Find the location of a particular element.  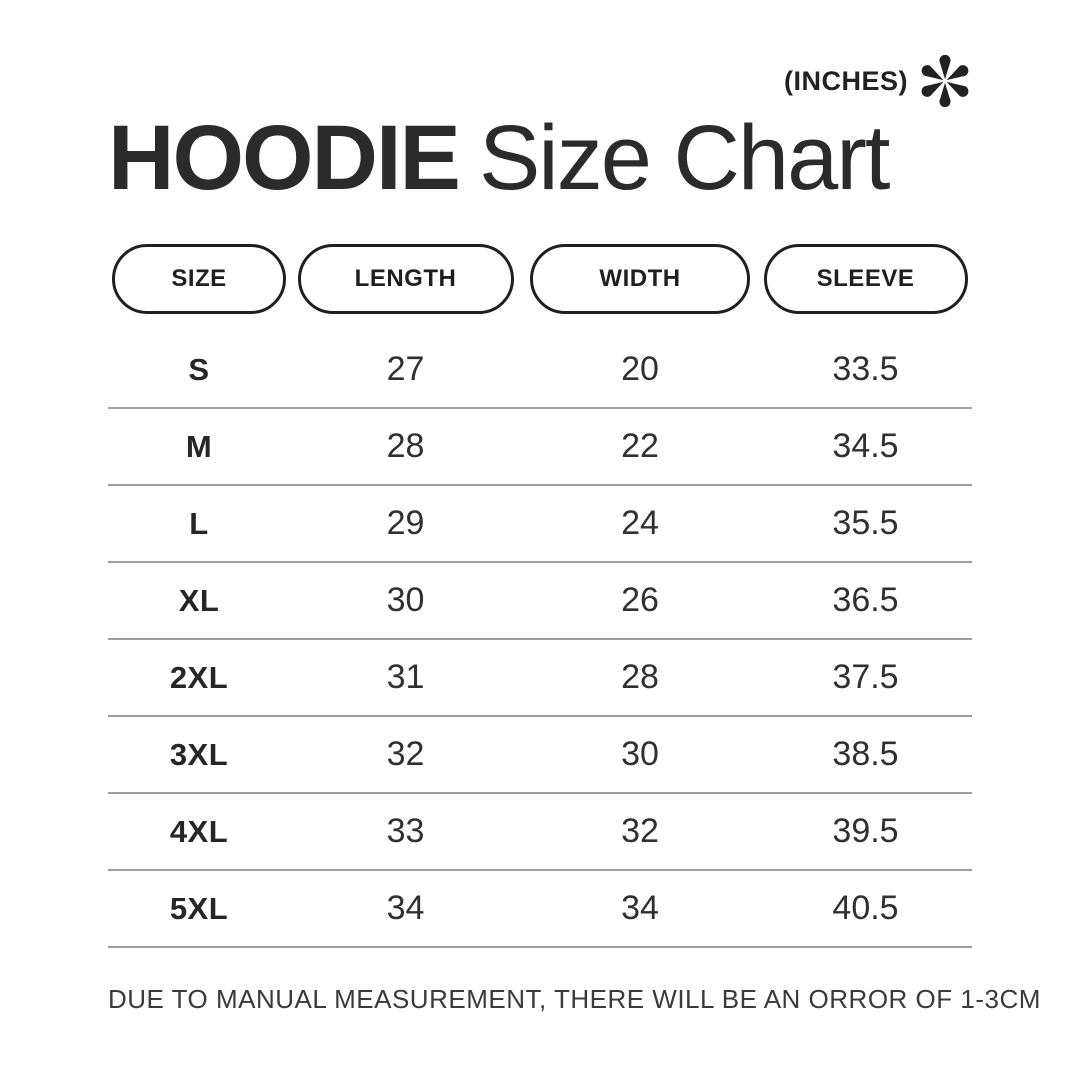

table-row: M 28 22 34.5 is located at coordinates (540, 447).